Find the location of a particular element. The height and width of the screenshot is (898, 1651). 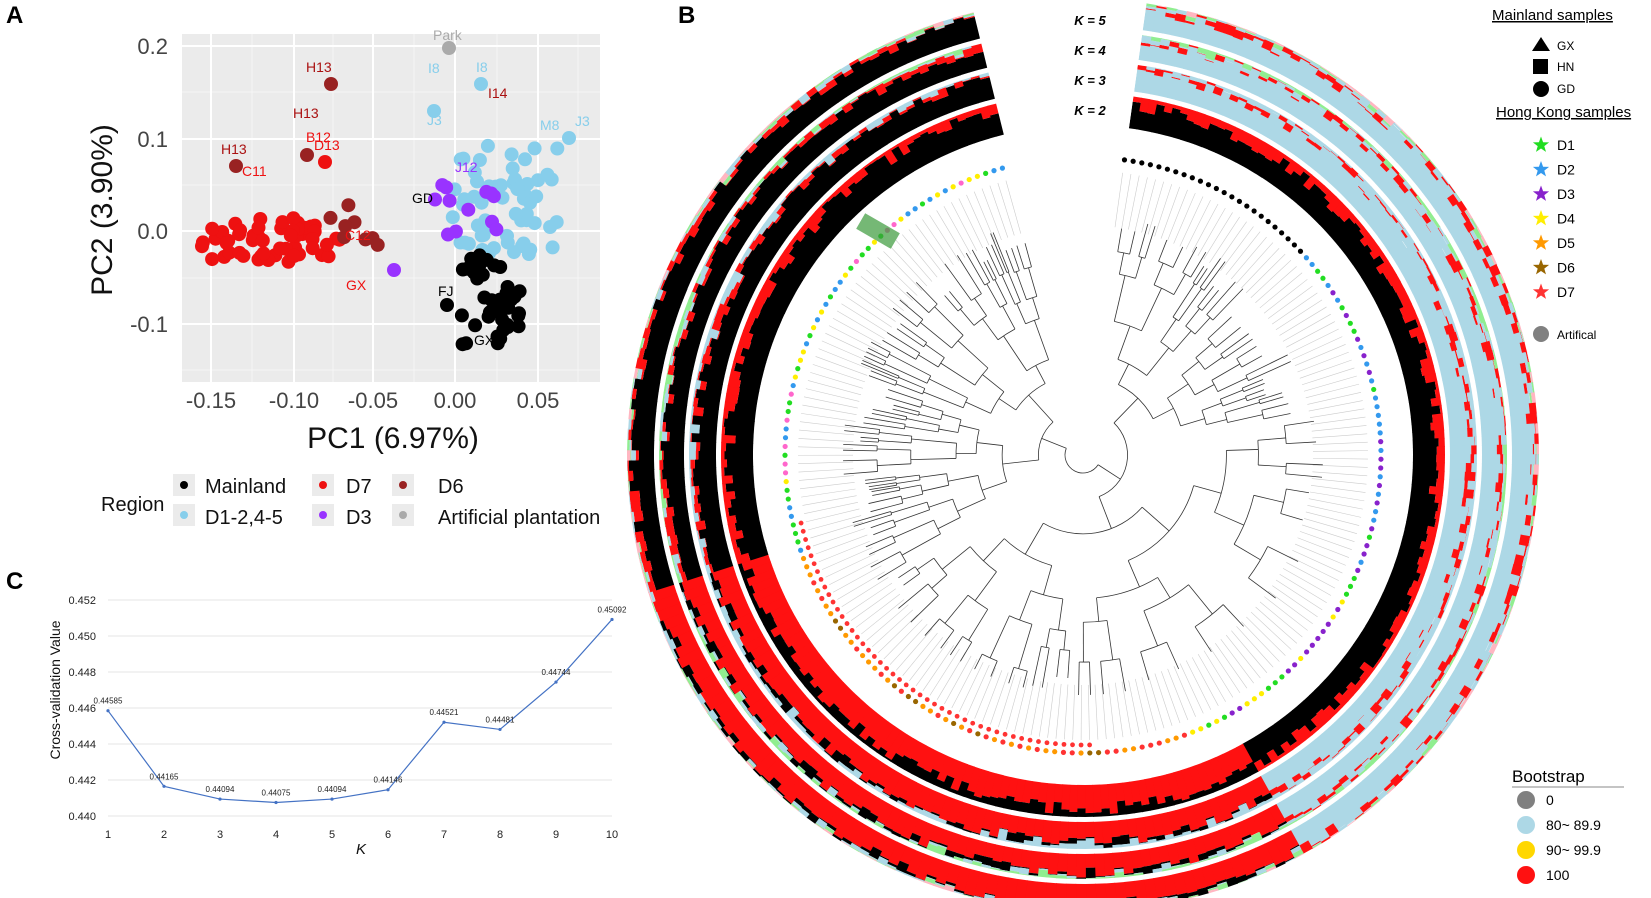

pca-point-label: GD is located at coordinates (422, 198).